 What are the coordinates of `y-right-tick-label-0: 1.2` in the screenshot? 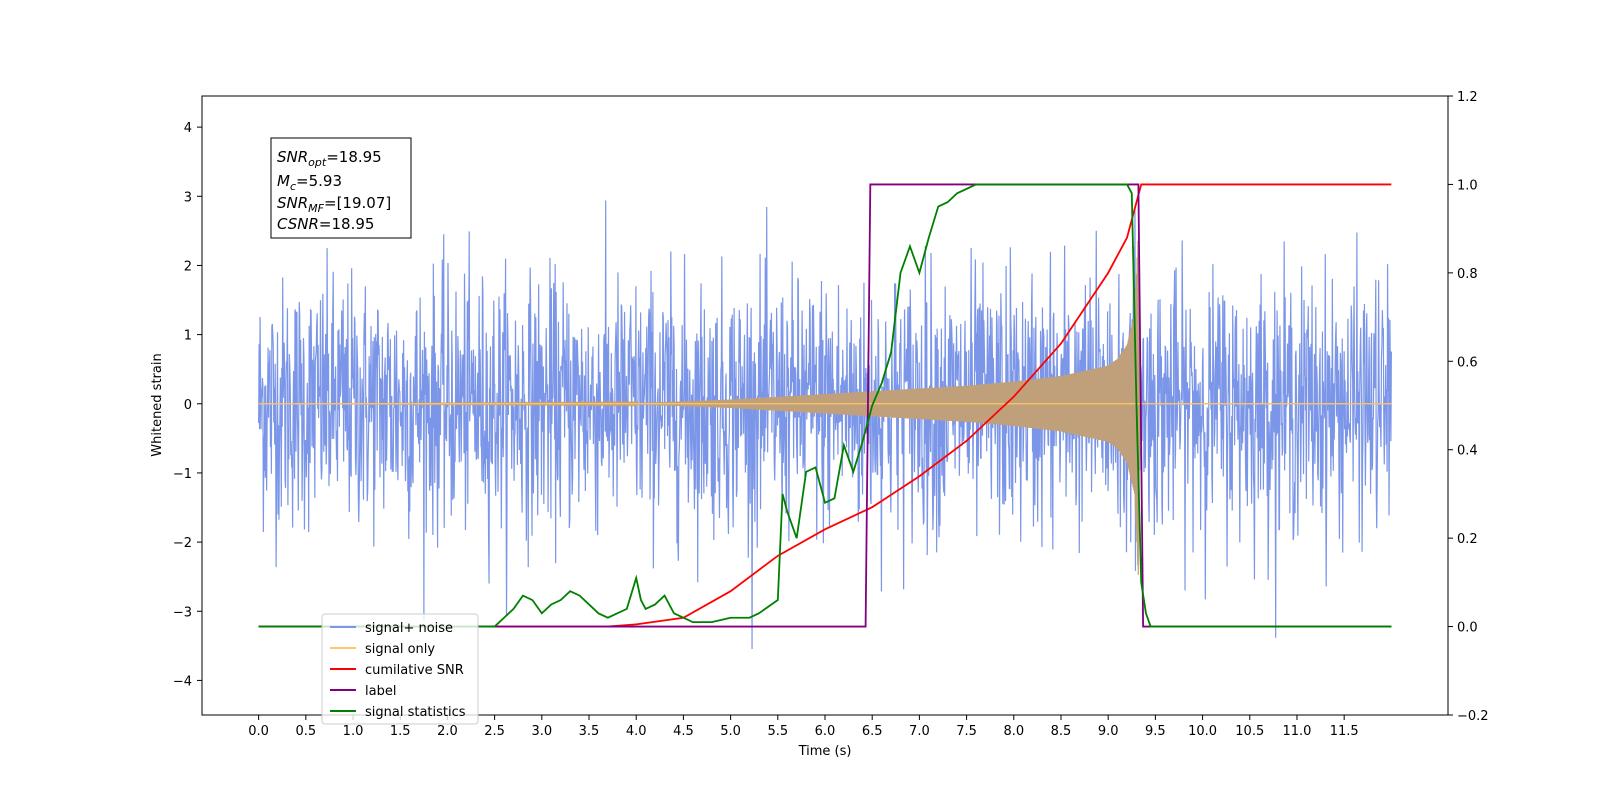 It's located at (1467, 97).